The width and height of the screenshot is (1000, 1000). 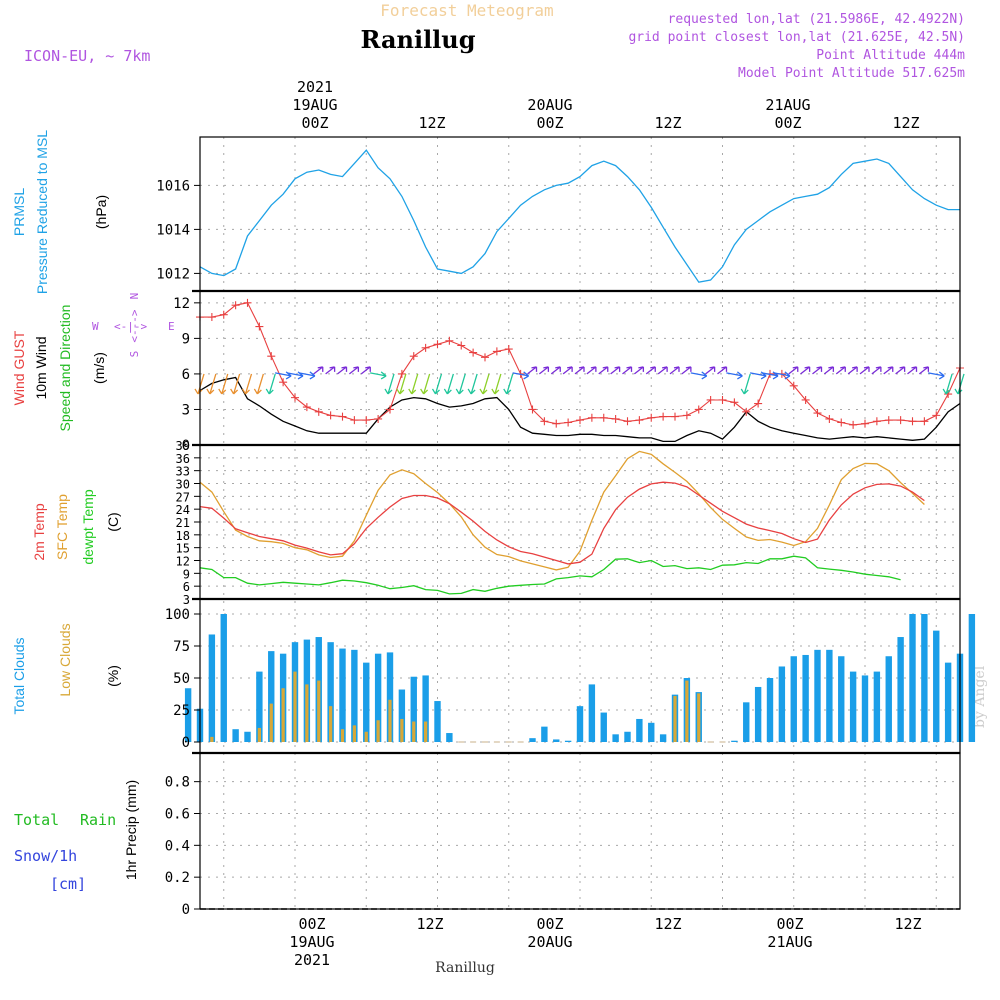 What do you see at coordinates (186, 574) in the screenshot?
I see `temp-ytick-label: 9` at bounding box center [186, 574].